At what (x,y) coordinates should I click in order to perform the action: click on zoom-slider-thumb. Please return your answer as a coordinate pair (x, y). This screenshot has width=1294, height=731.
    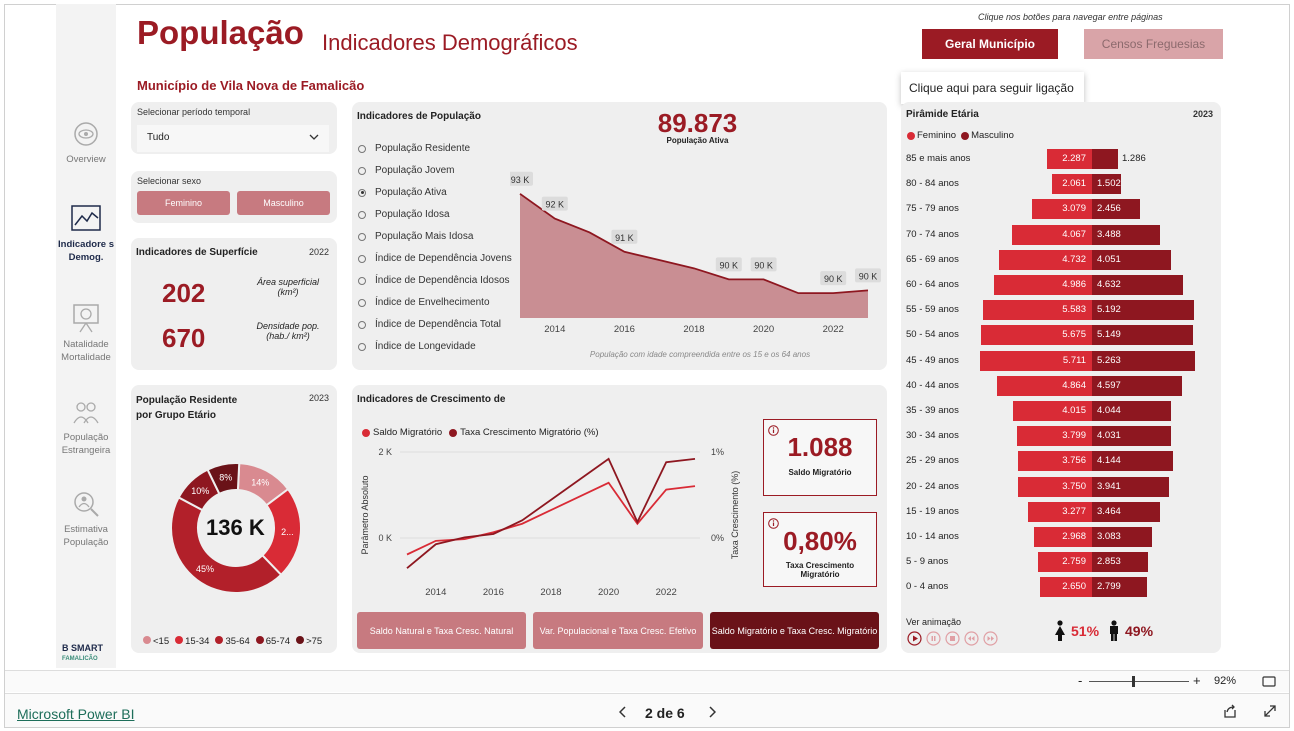
    Looking at the image, I should click on (1133, 681).